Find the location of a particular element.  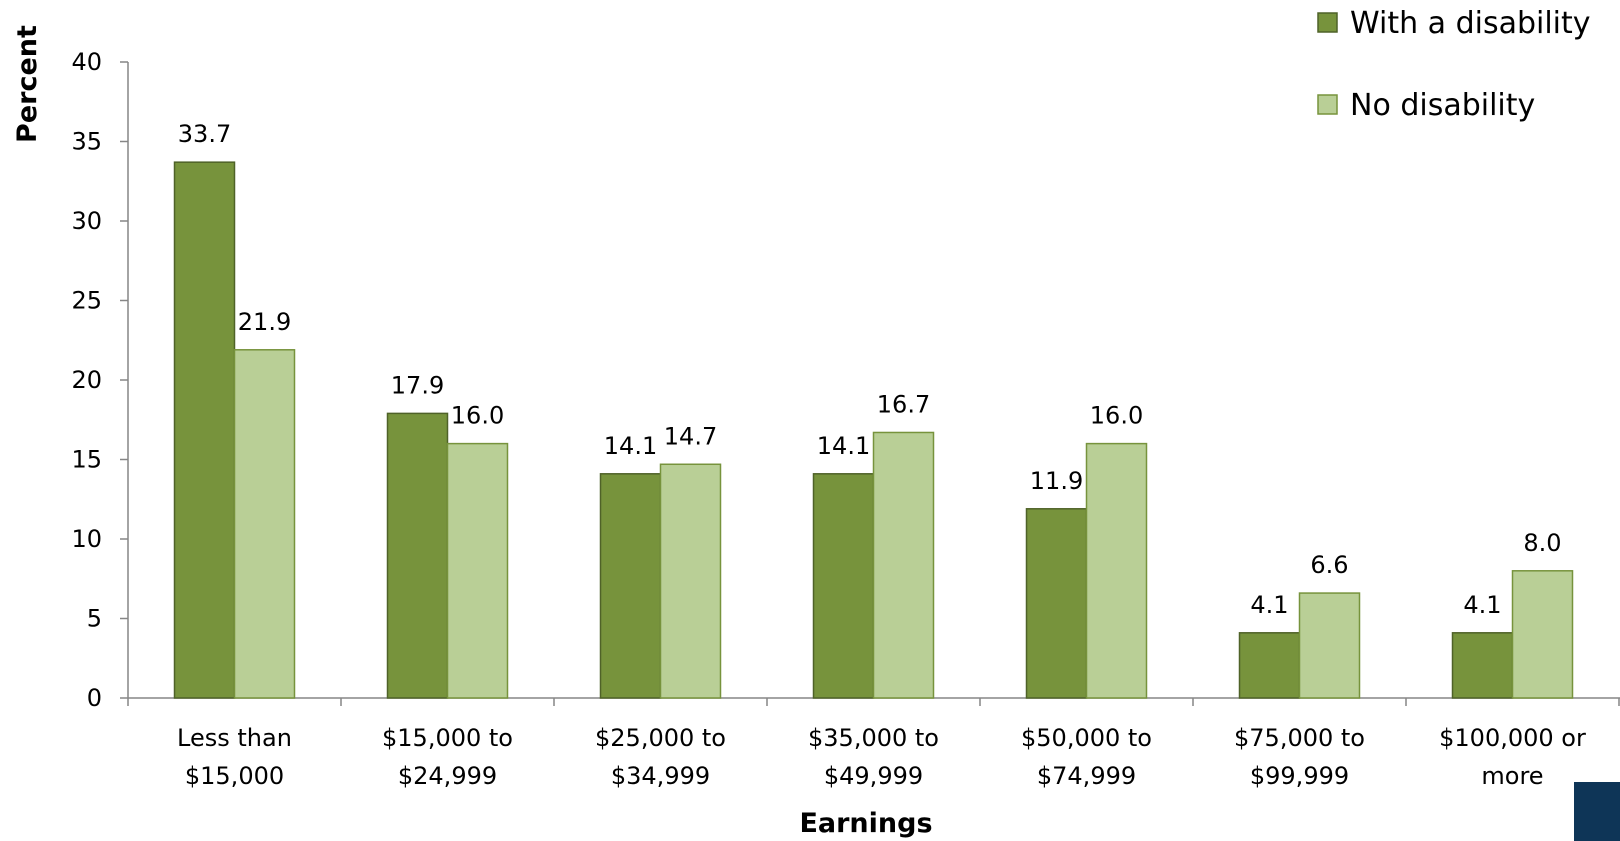

data-label-with-disability: 11.9 is located at coordinates (1056, 481).